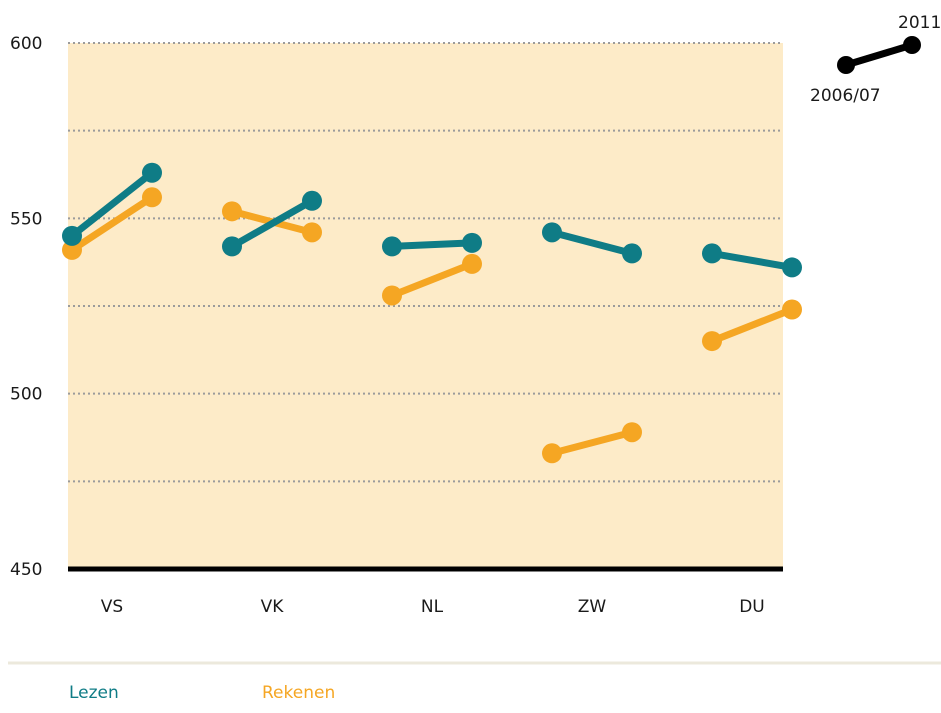 Image resolution: width=941 pixels, height=713 pixels. Describe the element at coordinates (26, 307) in the screenshot. I see `y-axis-ticks: 450 500 550 600` at that location.